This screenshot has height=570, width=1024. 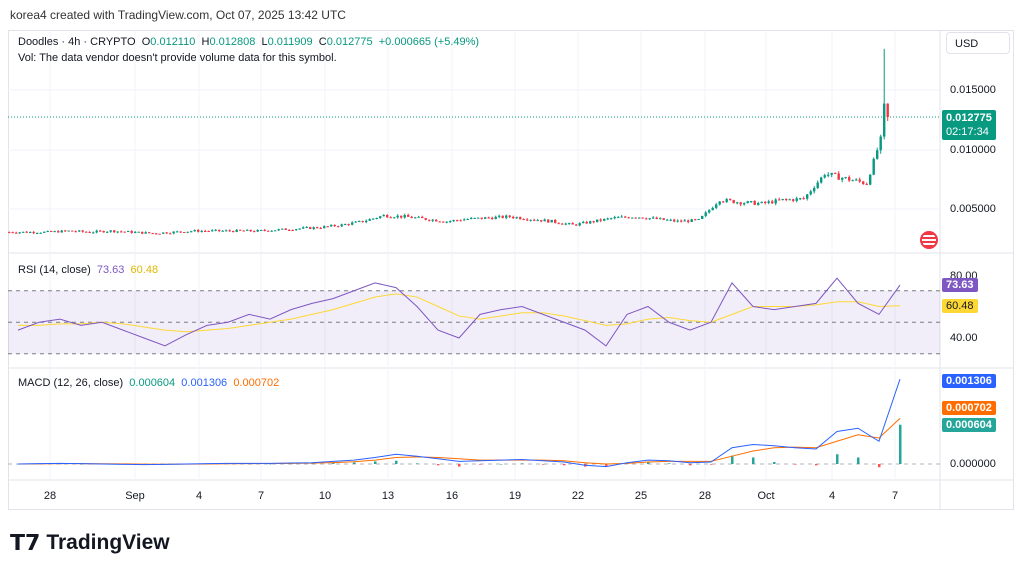 What do you see at coordinates (929, 240) in the screenshot?
I see `us-flag-icon` at bounding box center [929, 240].